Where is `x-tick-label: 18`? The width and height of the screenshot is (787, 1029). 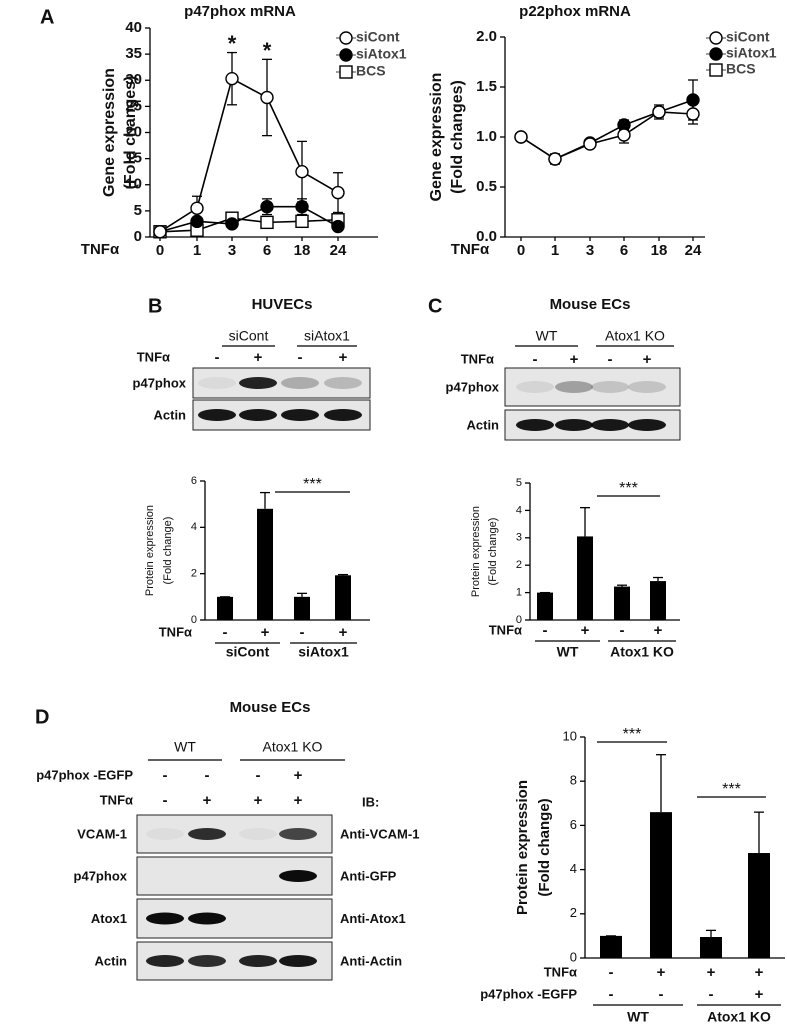 x-tick-label: 18 is located at coordinates (302, 250).